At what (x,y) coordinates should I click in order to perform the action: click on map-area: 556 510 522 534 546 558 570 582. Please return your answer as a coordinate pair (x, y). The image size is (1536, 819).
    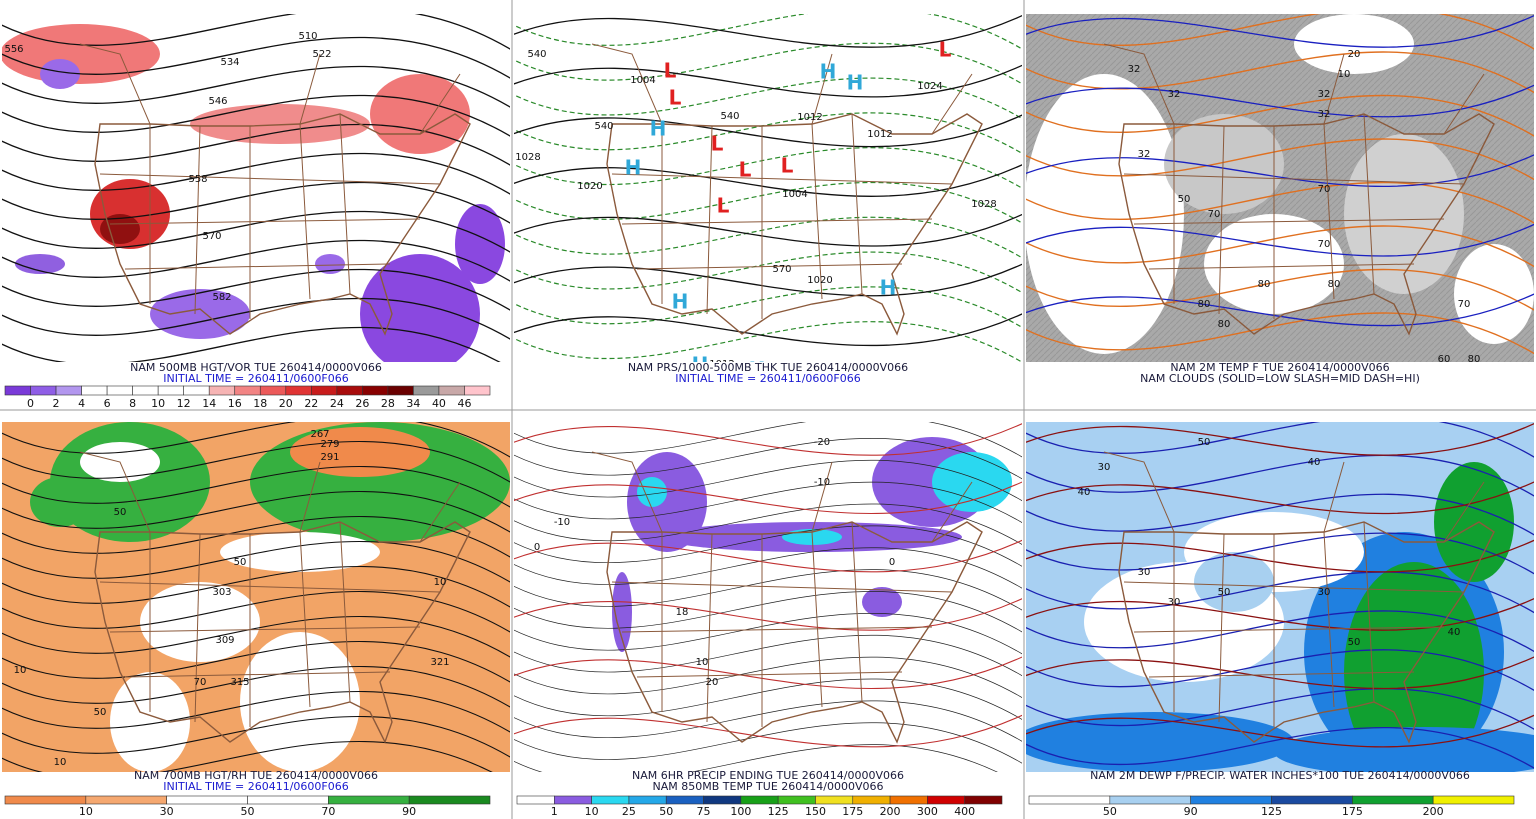
    Looking at the image, I should click on (256, 188).